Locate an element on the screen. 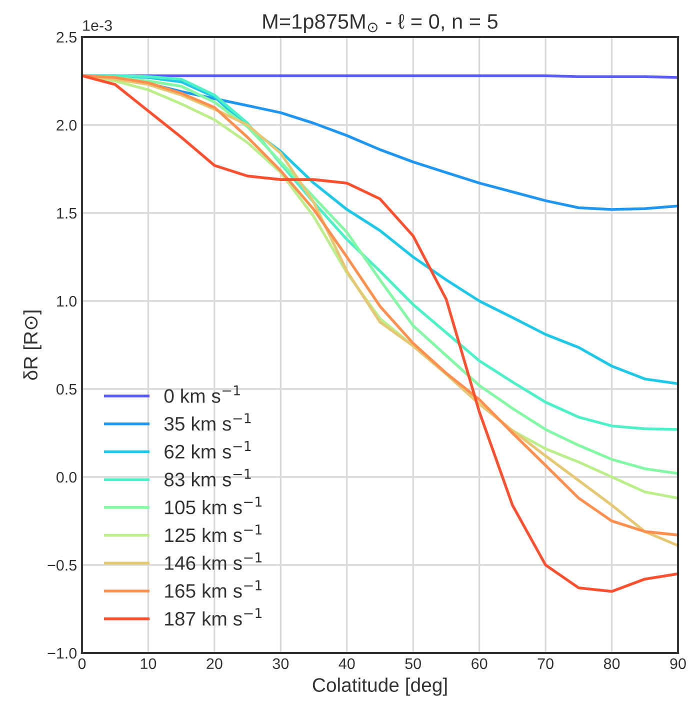  x-tick-label: 60 is located at coordinates (480, 664).